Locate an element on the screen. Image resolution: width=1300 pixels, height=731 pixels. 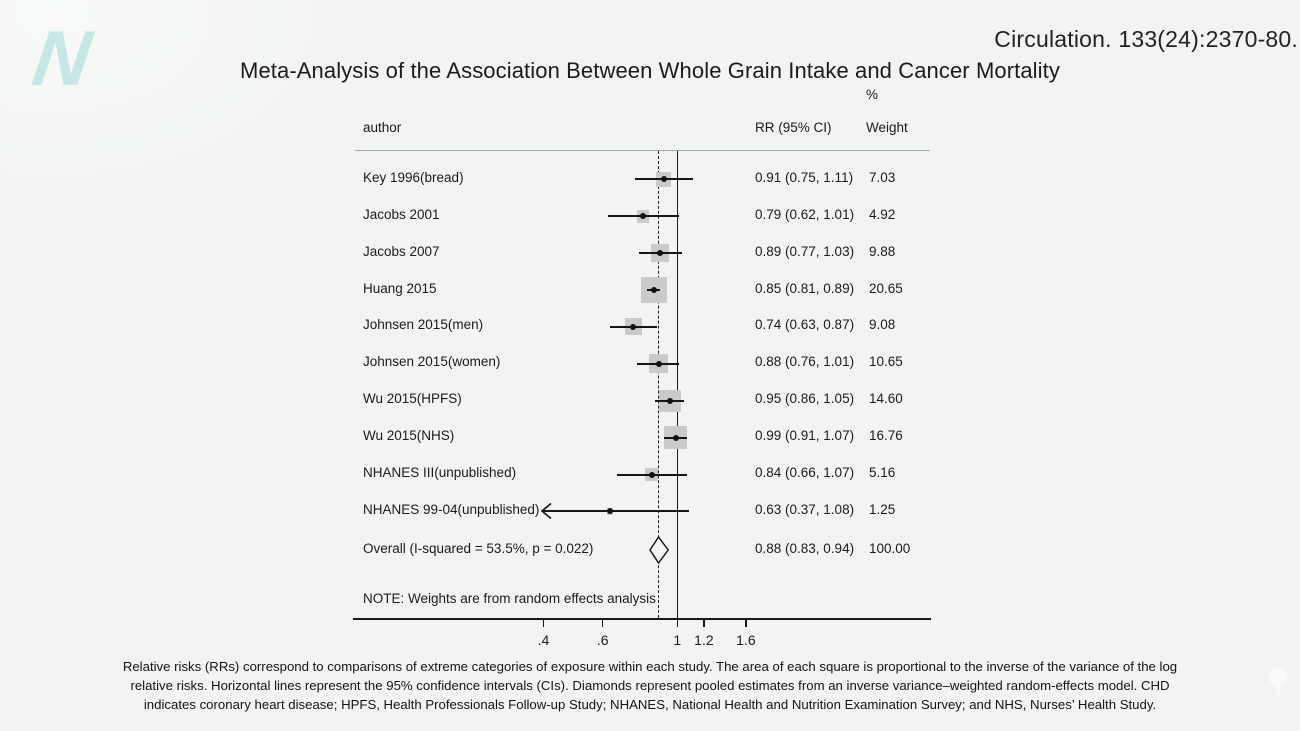
study-weight-value: 1.25 is located at coordinates (882, 509).